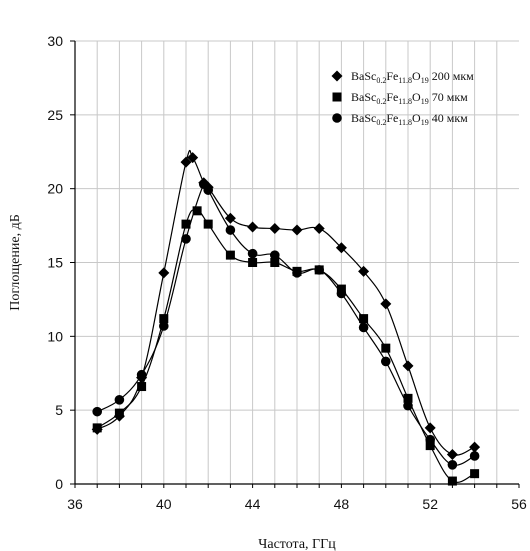  What do you see at coordinates (412, 77) in the screenshot?
I see `legend-label: BaSc0.2Fe11.8O19 200 мкм` at bounding box center [412, 77].